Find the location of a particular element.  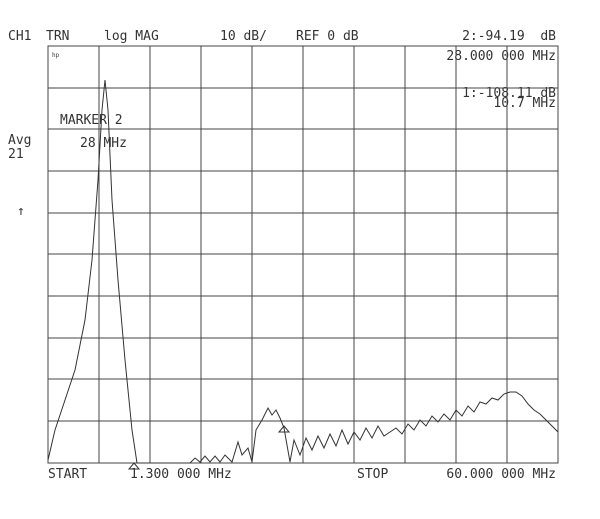

marker-2-symbol is located at coordinates (284, 429).